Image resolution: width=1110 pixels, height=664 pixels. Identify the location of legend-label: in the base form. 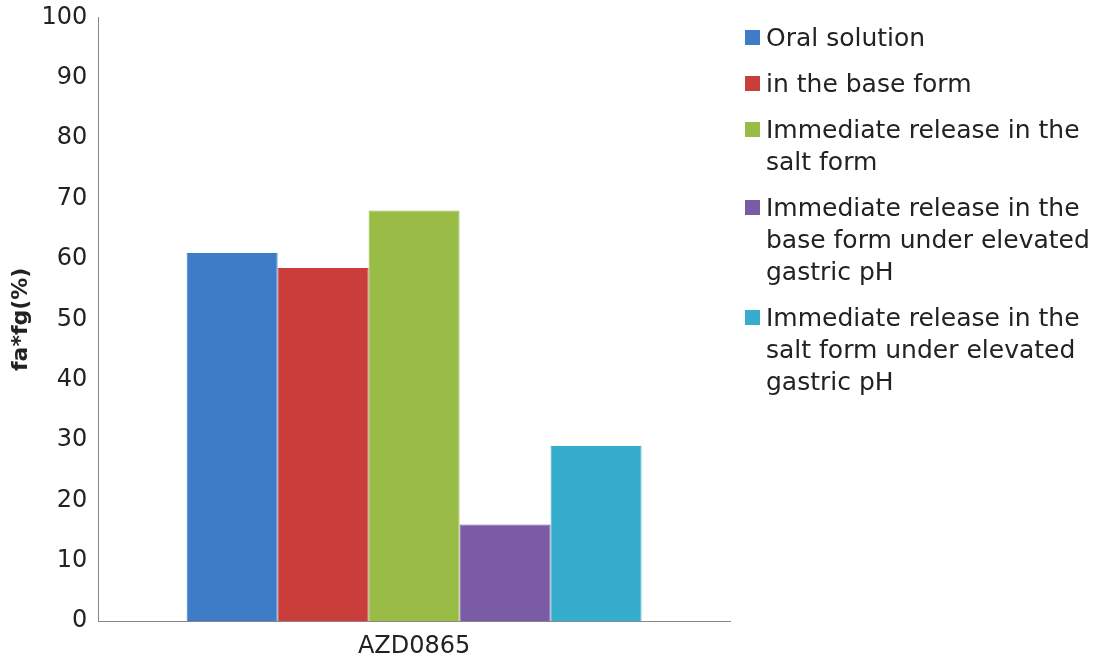
(869, 84).